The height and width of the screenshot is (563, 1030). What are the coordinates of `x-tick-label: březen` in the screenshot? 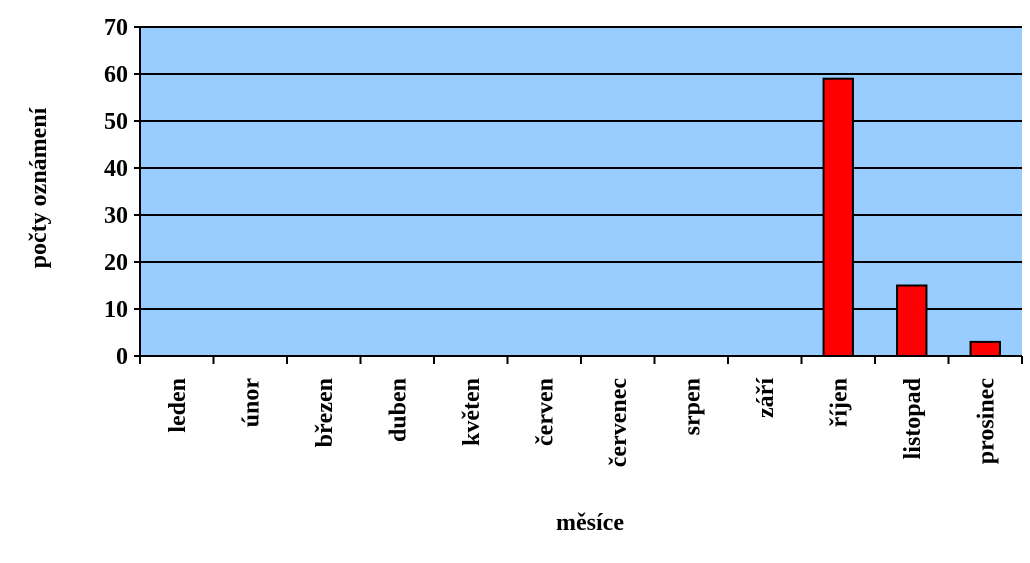 It's located at (325, 412).